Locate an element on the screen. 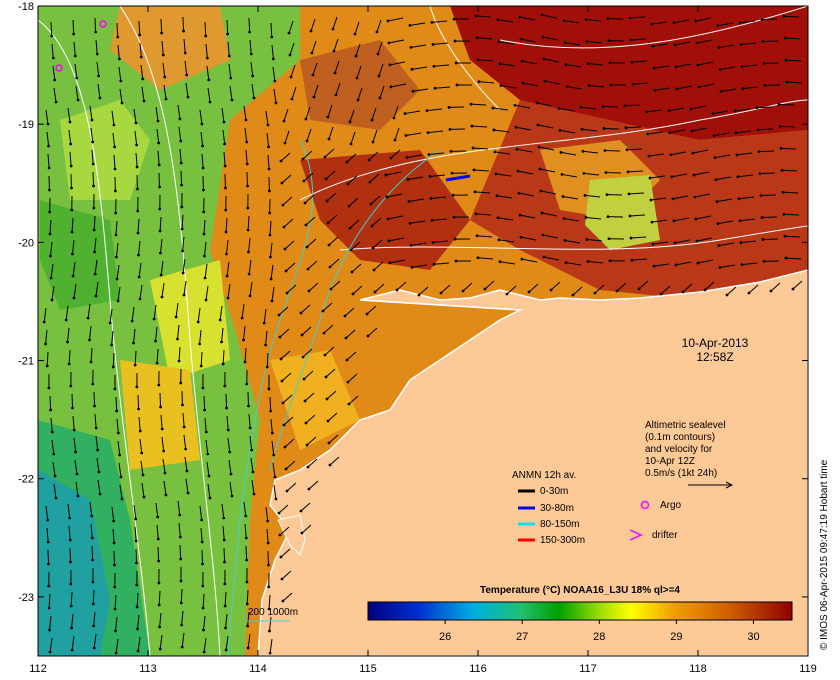  bathy-legend-label: 200 1000m is located at coordinates (273, 612).